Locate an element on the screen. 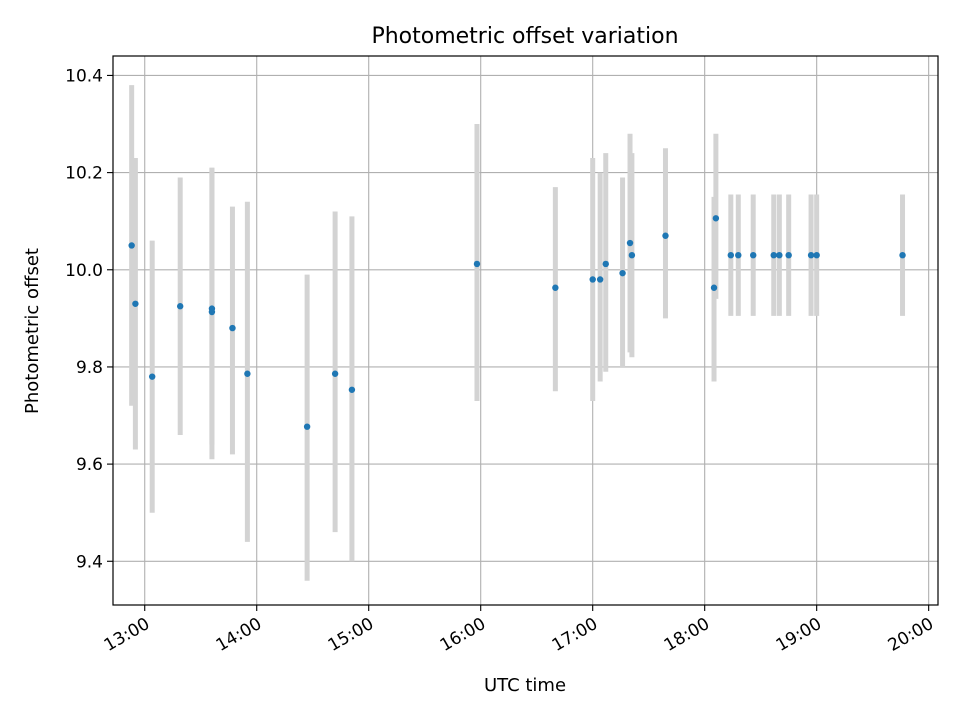  x-axis-label: UTC time is located at coordinates (525, 685).